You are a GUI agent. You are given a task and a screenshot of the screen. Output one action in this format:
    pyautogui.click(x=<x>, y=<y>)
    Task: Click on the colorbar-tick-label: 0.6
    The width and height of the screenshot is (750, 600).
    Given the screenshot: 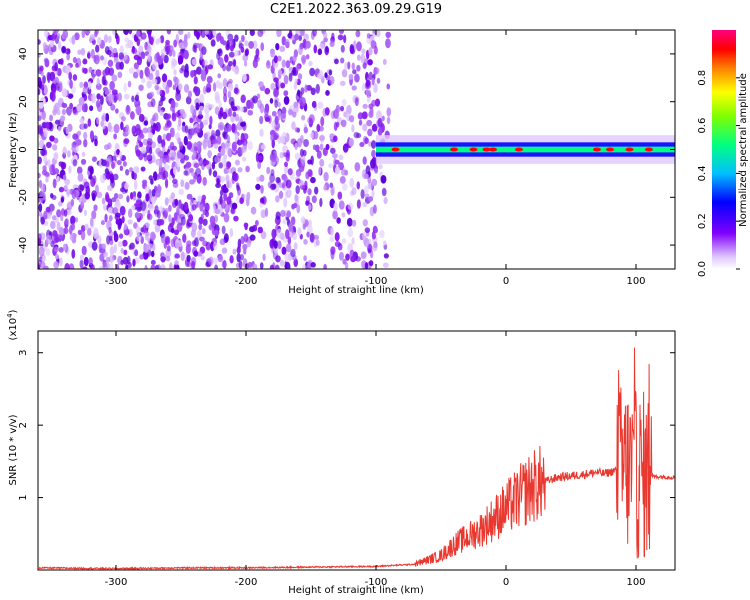 What is the action you would take?
    pyautogui.click(x=702, y=126)
    